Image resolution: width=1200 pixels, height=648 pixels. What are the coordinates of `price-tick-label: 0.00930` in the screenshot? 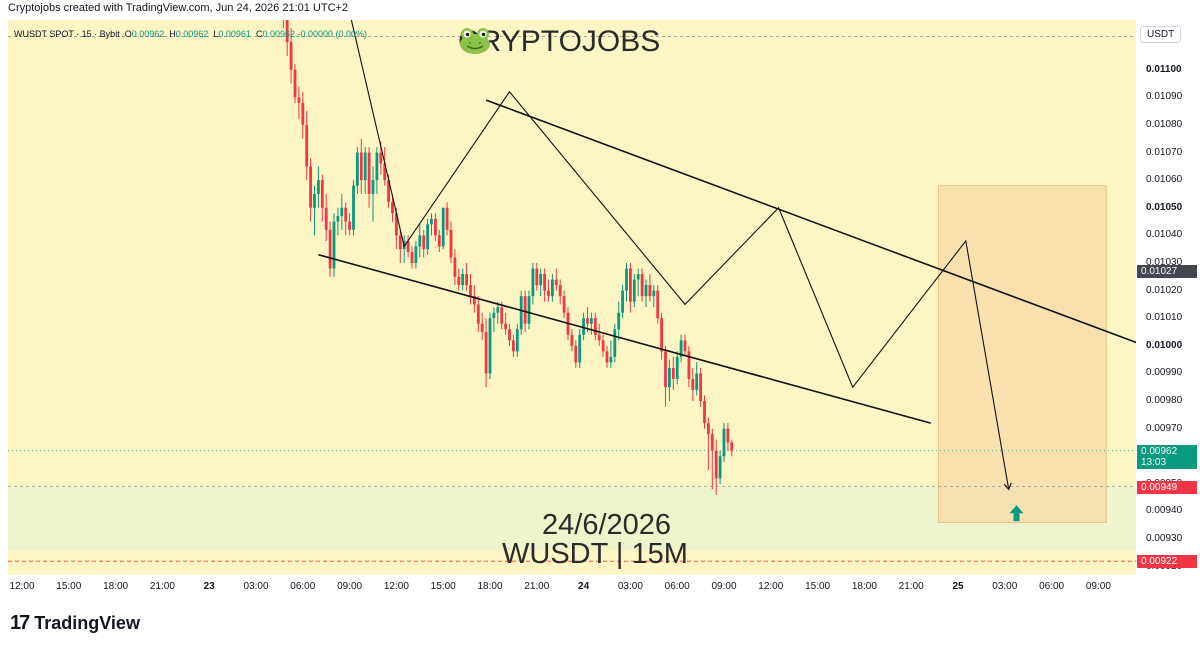 It's located at (1164, 539).